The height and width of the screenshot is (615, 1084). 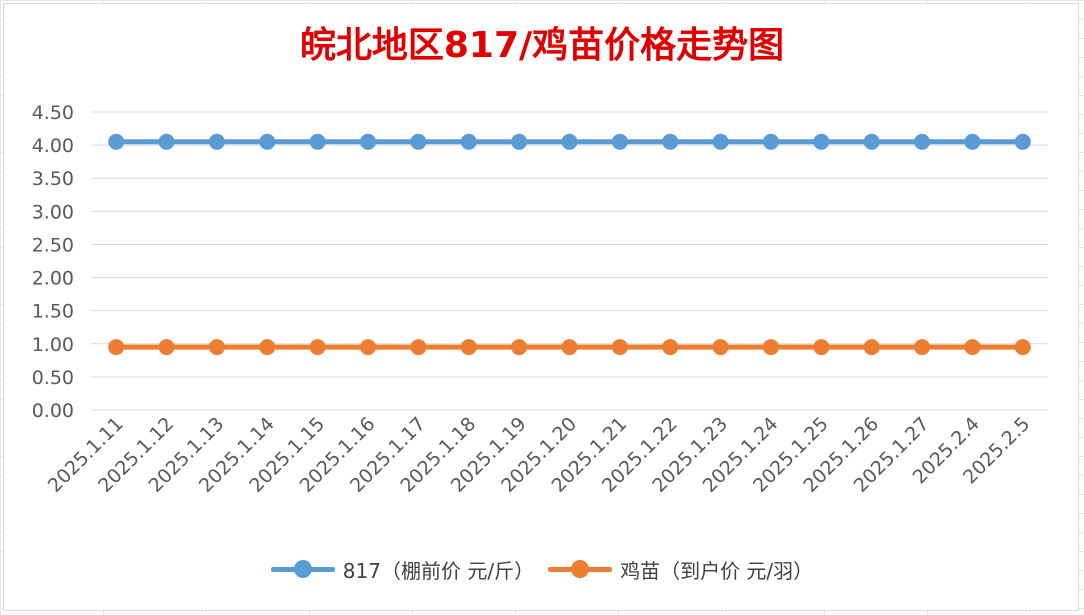 What do you see at coordinates (302, 569) in the screenshot?
I see `legend-817-marker` at bounding box center [302, 569].